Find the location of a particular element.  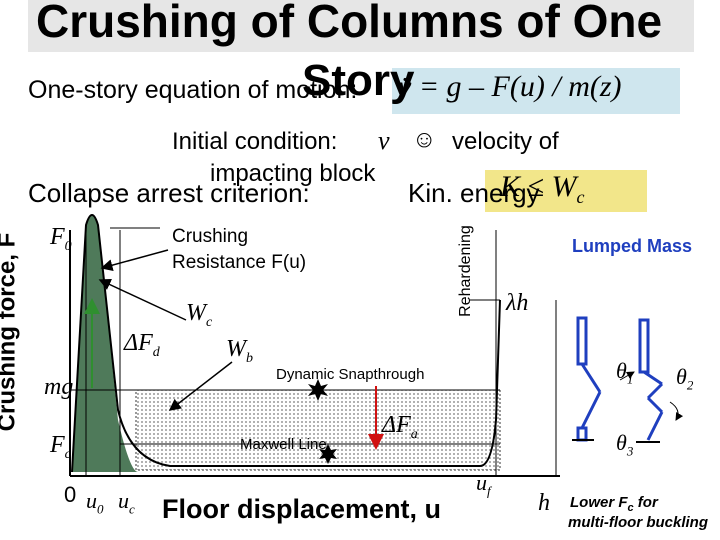

theta1-label: θ1 is located at coordinates (625, 372).